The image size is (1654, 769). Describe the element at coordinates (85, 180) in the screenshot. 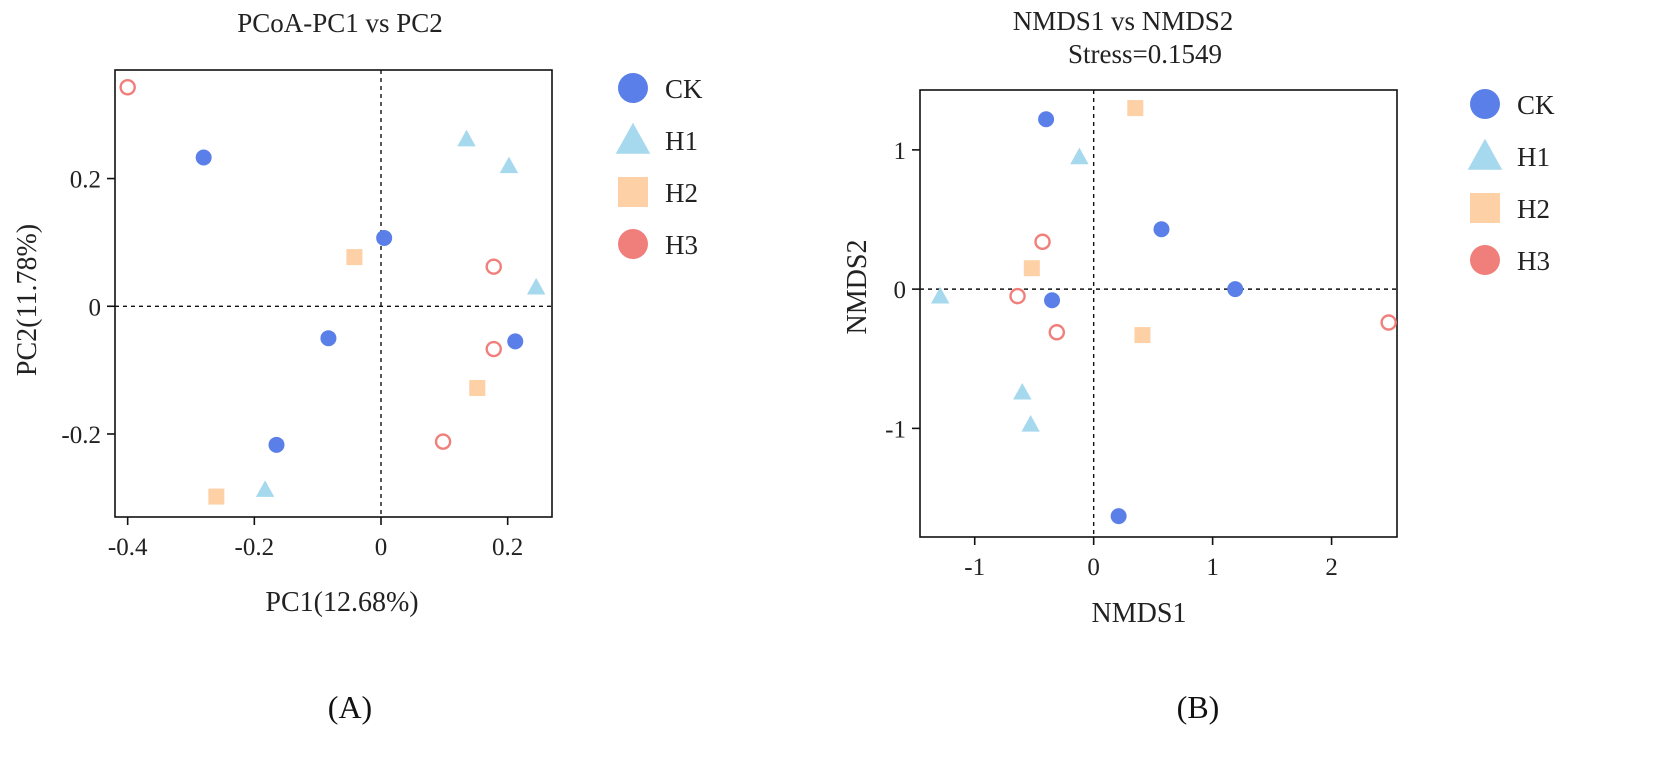

I see `panel-a-y-tick-label: 0.2` at that location.